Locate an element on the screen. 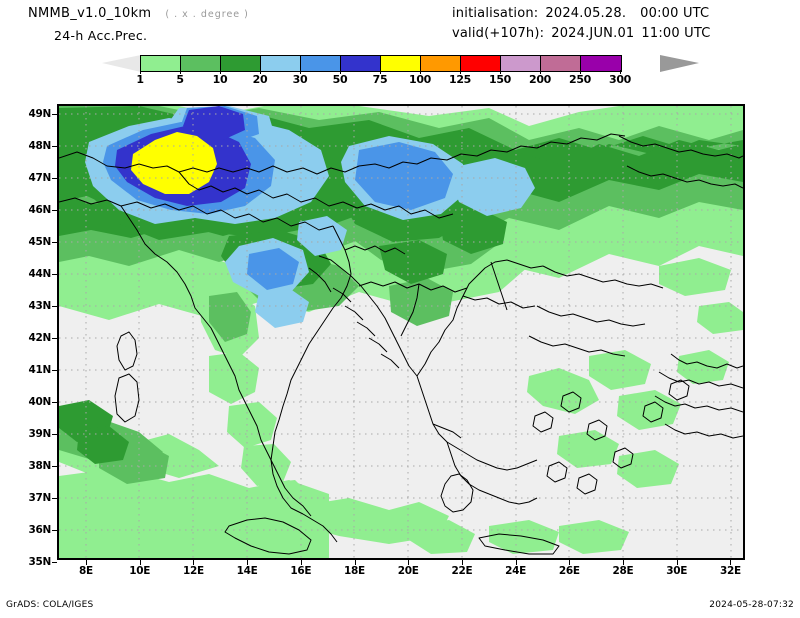 This screenshot has height=618, width=800. colorbar-tick-label-75: 75 is located at coordinates (380, 79).